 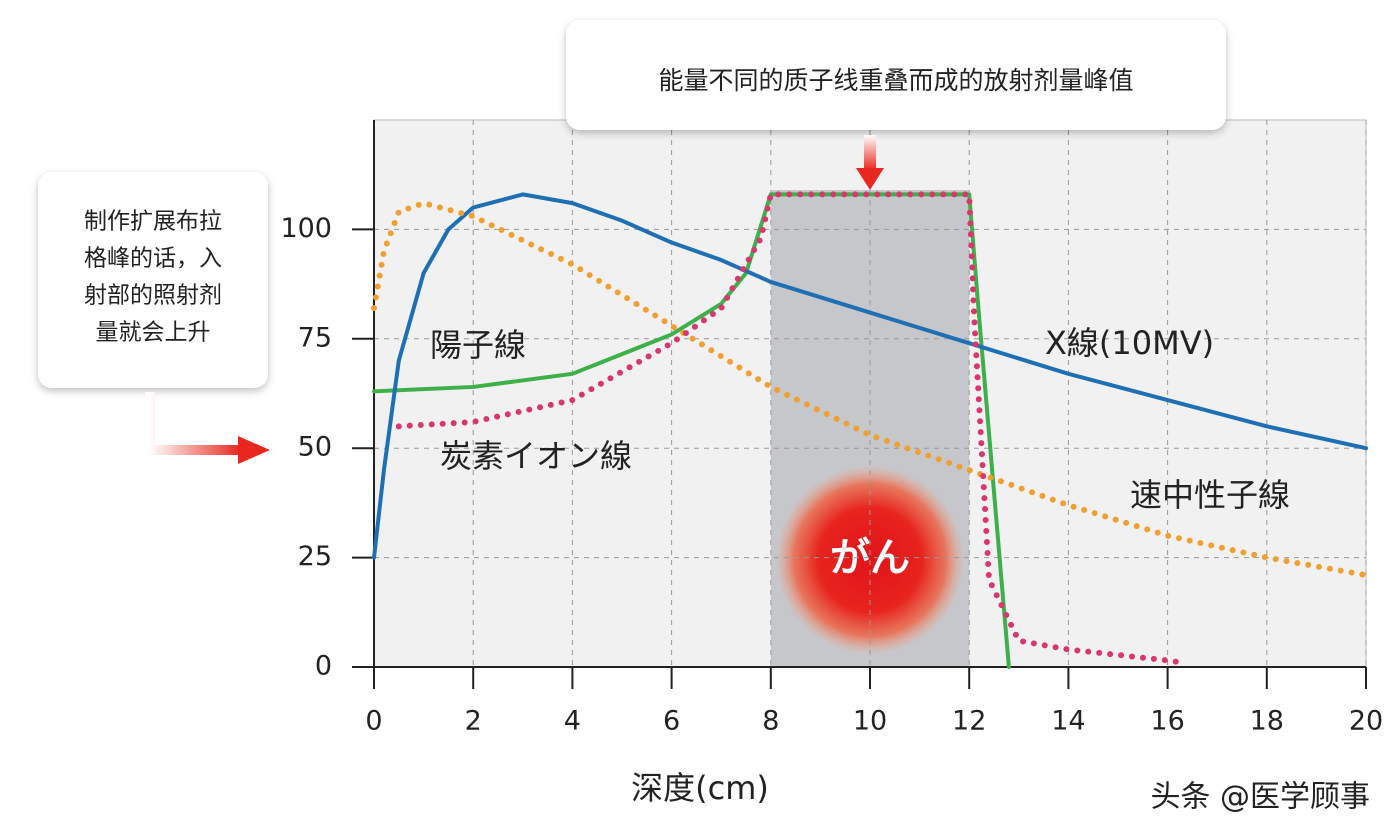 What do you see at coordinates (1210, 495) in the screenshot?
I see `series-label: 速中性子線` at bounding box center [1210, 495].